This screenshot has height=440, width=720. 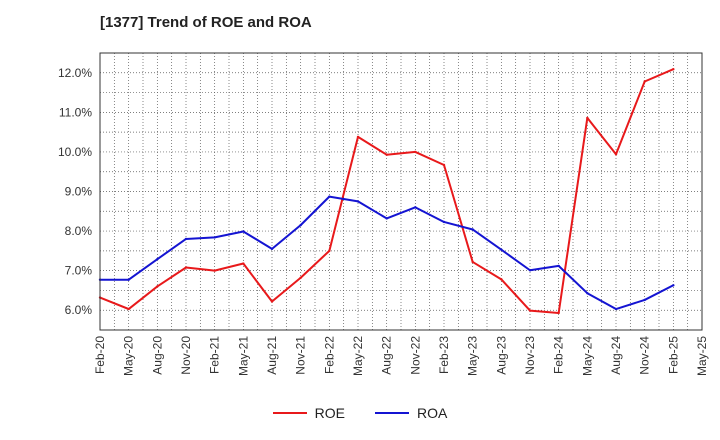 I want to click on x-tick-label: Aug-21, so click(x=272, y=355).